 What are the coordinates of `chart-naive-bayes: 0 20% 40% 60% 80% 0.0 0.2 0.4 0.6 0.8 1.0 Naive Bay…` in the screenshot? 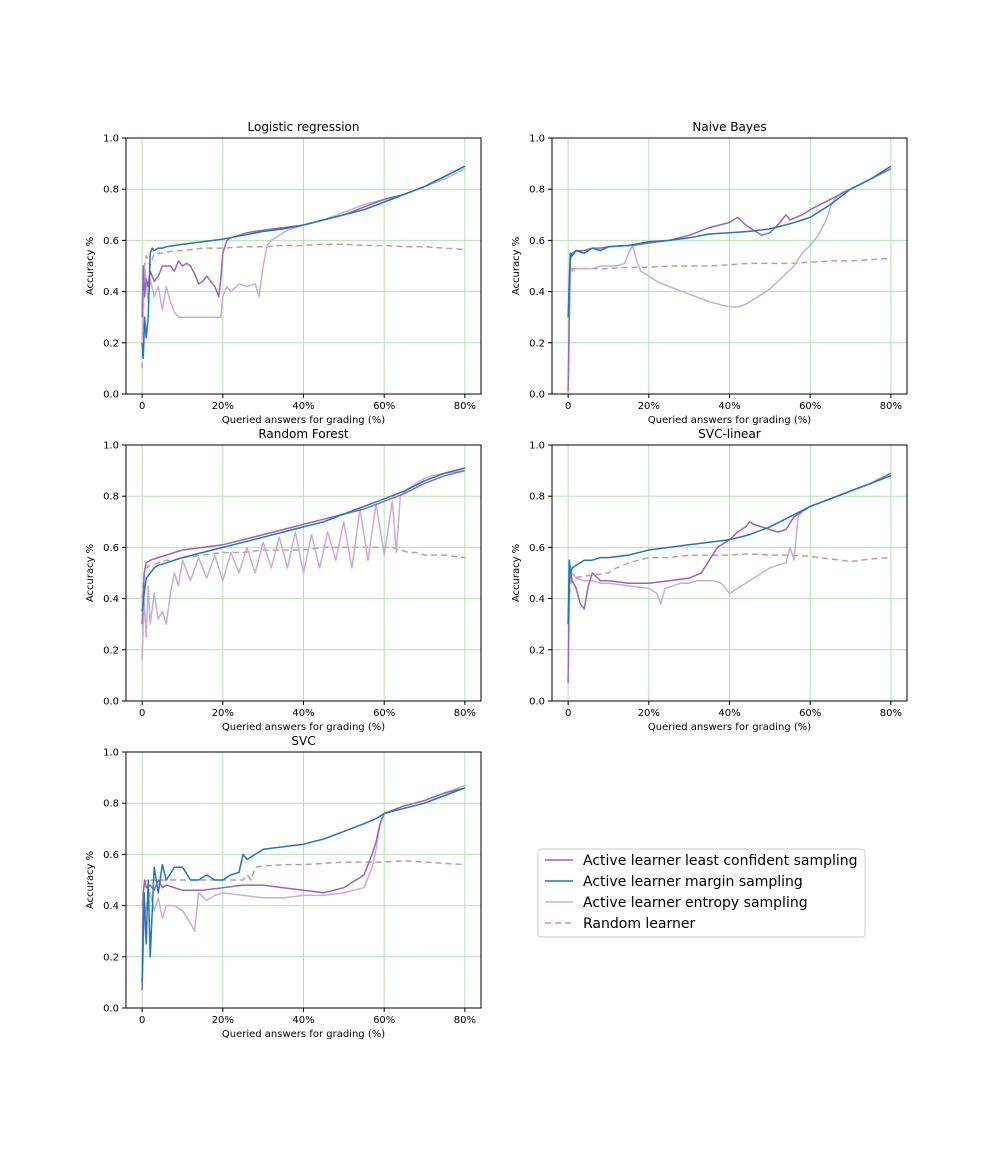 It's located at (709, 273).